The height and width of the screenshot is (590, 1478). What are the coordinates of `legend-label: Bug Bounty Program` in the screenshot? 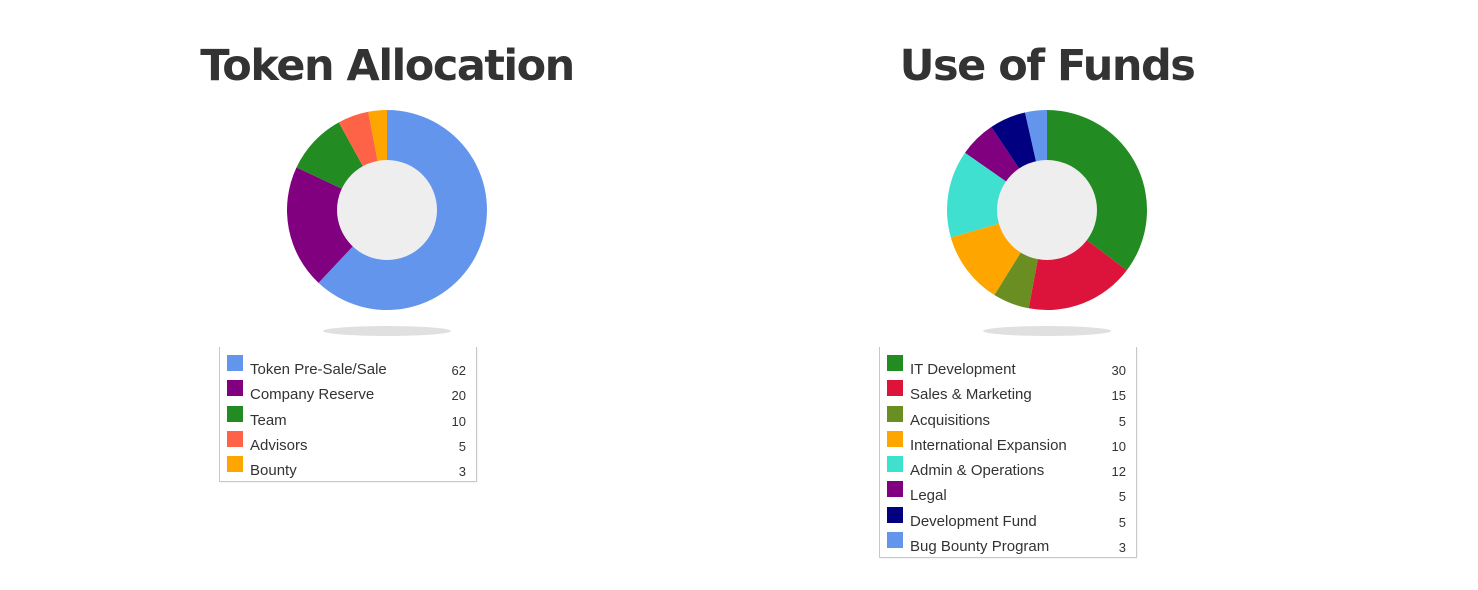 It's located at (980, 547).